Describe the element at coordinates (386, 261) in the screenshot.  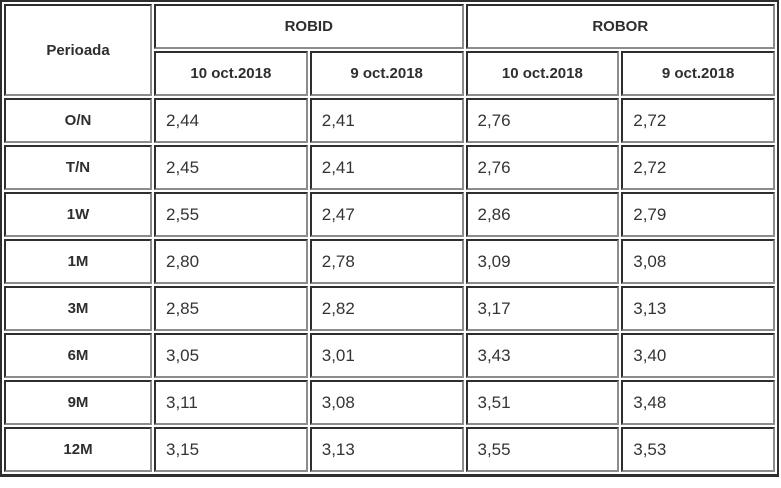
I see `rate-value: 2,78` at that location.